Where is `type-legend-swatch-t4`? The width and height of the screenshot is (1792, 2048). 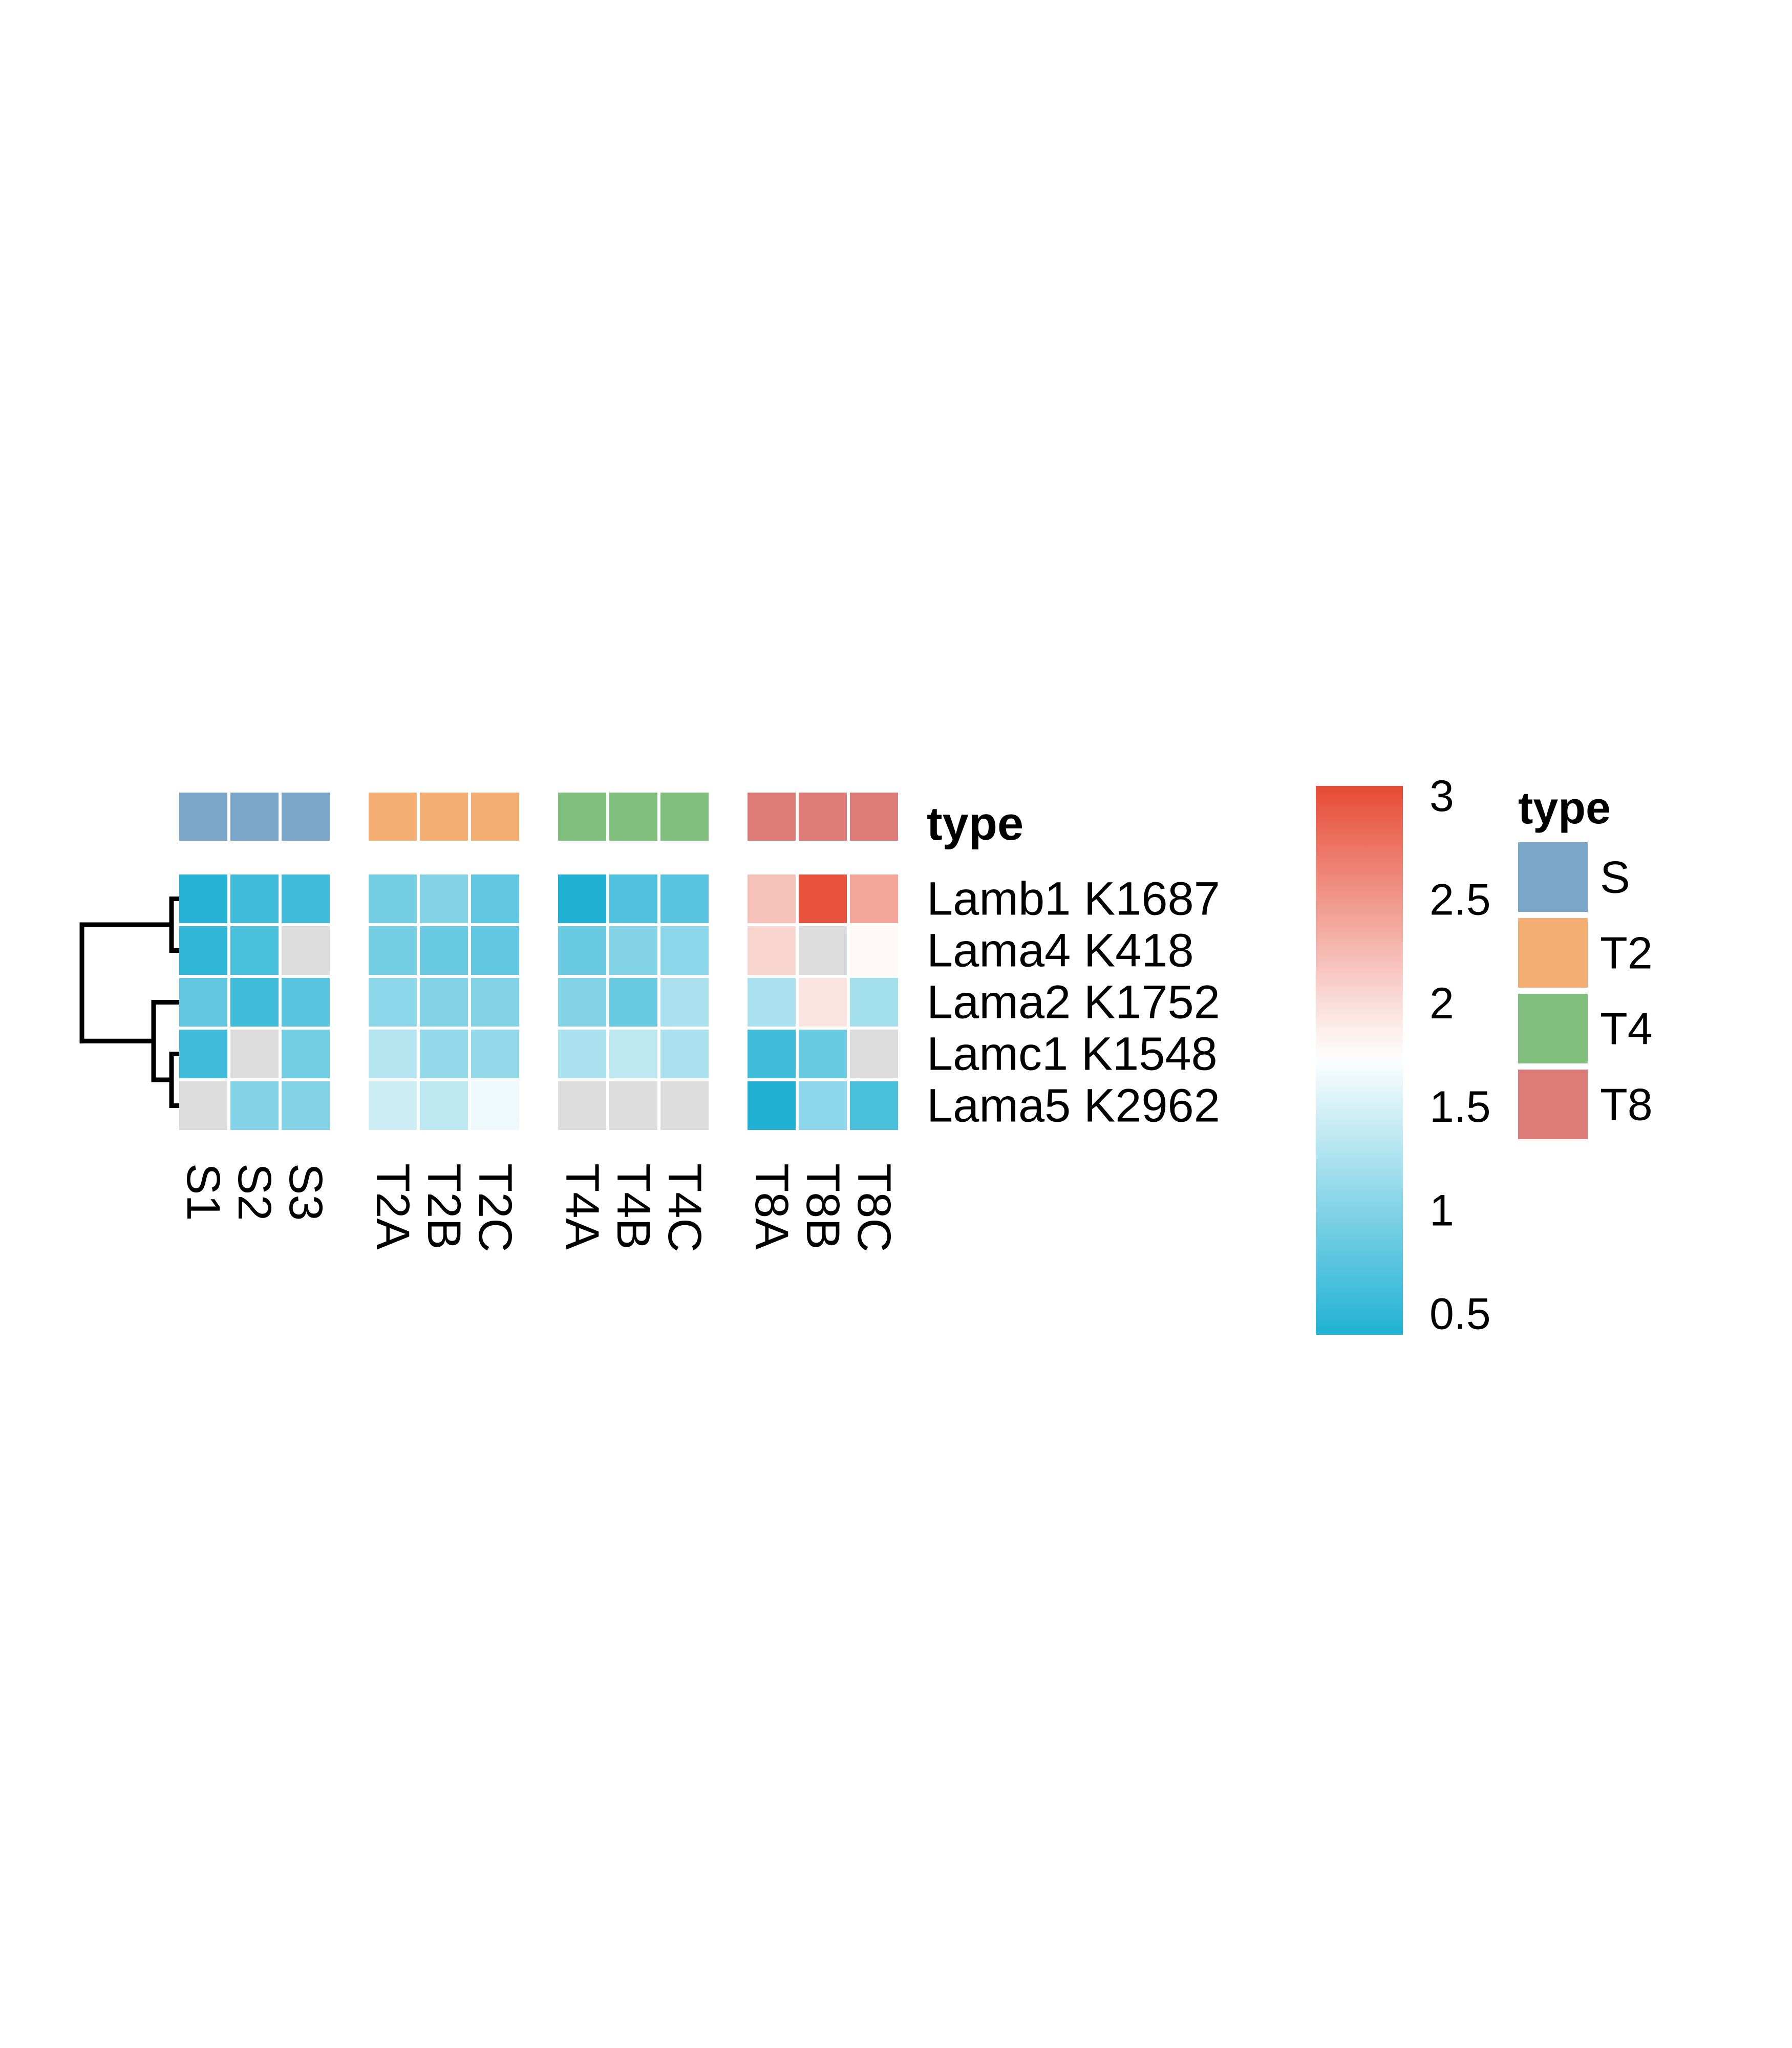
type-legend-swatch-t4 is located at coordinates (1553, 1028).